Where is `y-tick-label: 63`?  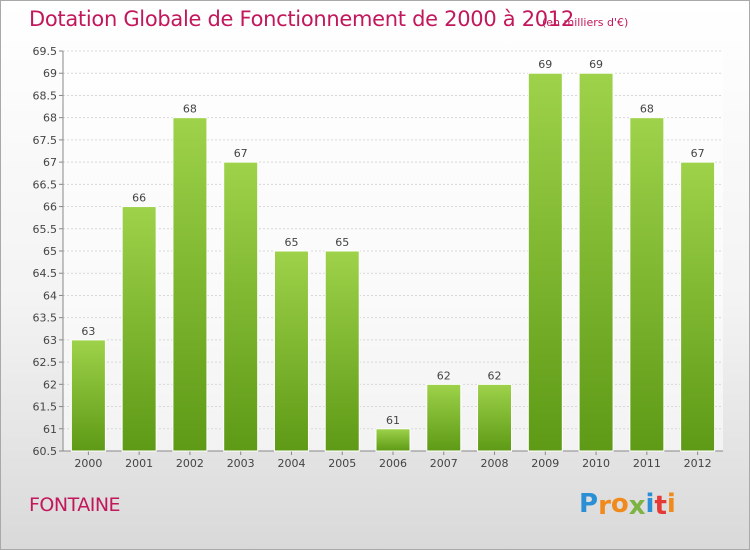 y-tick-label: 63 is located at coordinates (50, 340).